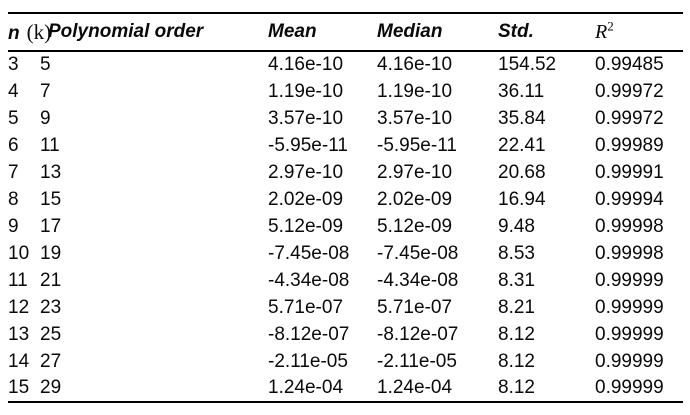  What do you see at coordinates (51, 387) in the screenshot?
I see `cell-polynomial-order: 29` at bounding box center [51, 387].